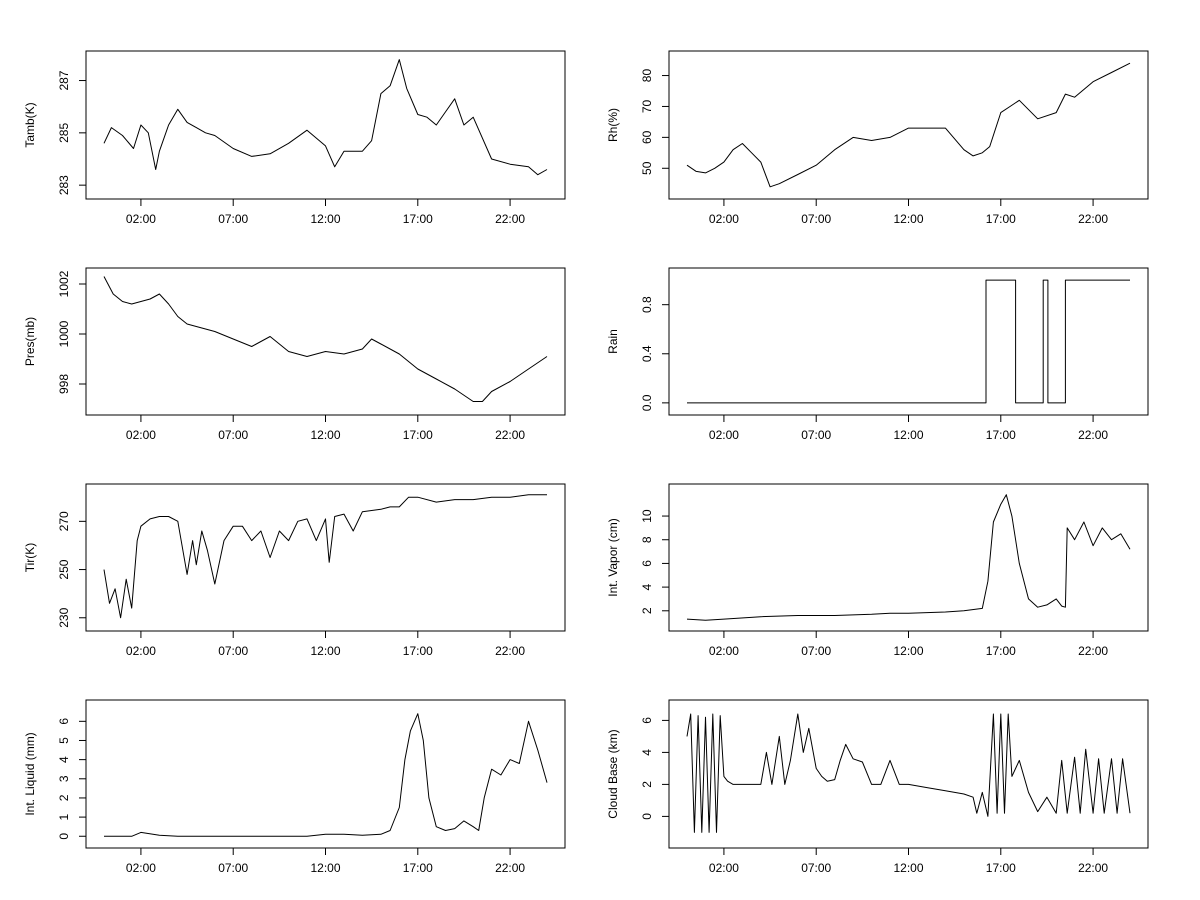 The width and height of the screenshot is (1200, 900). Describe the element at coordinates (64, 80) in the screenshot. I see `y-tick-label: 287` at that location.